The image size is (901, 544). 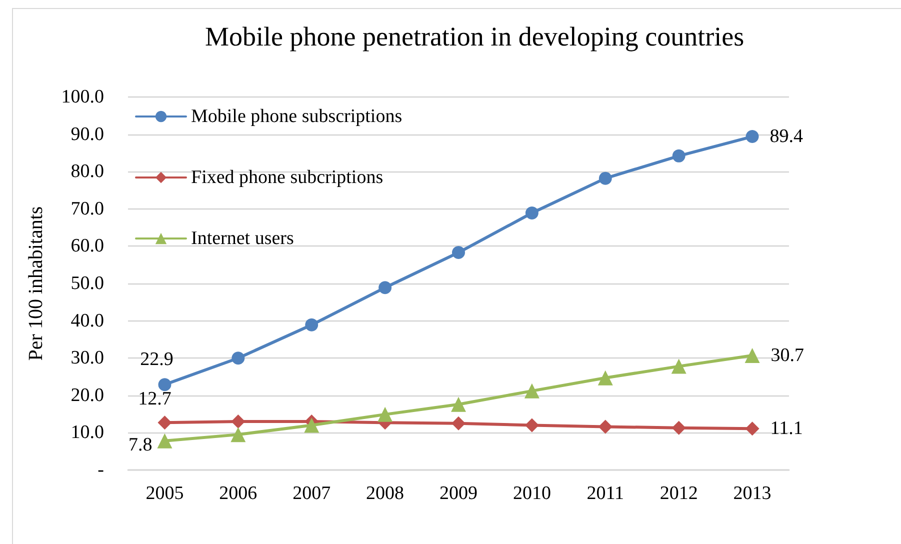 What do you see at coordinates (155, 399) in the screenshot?
I see `data-label: 12.7` at bounding box center [155, 399].